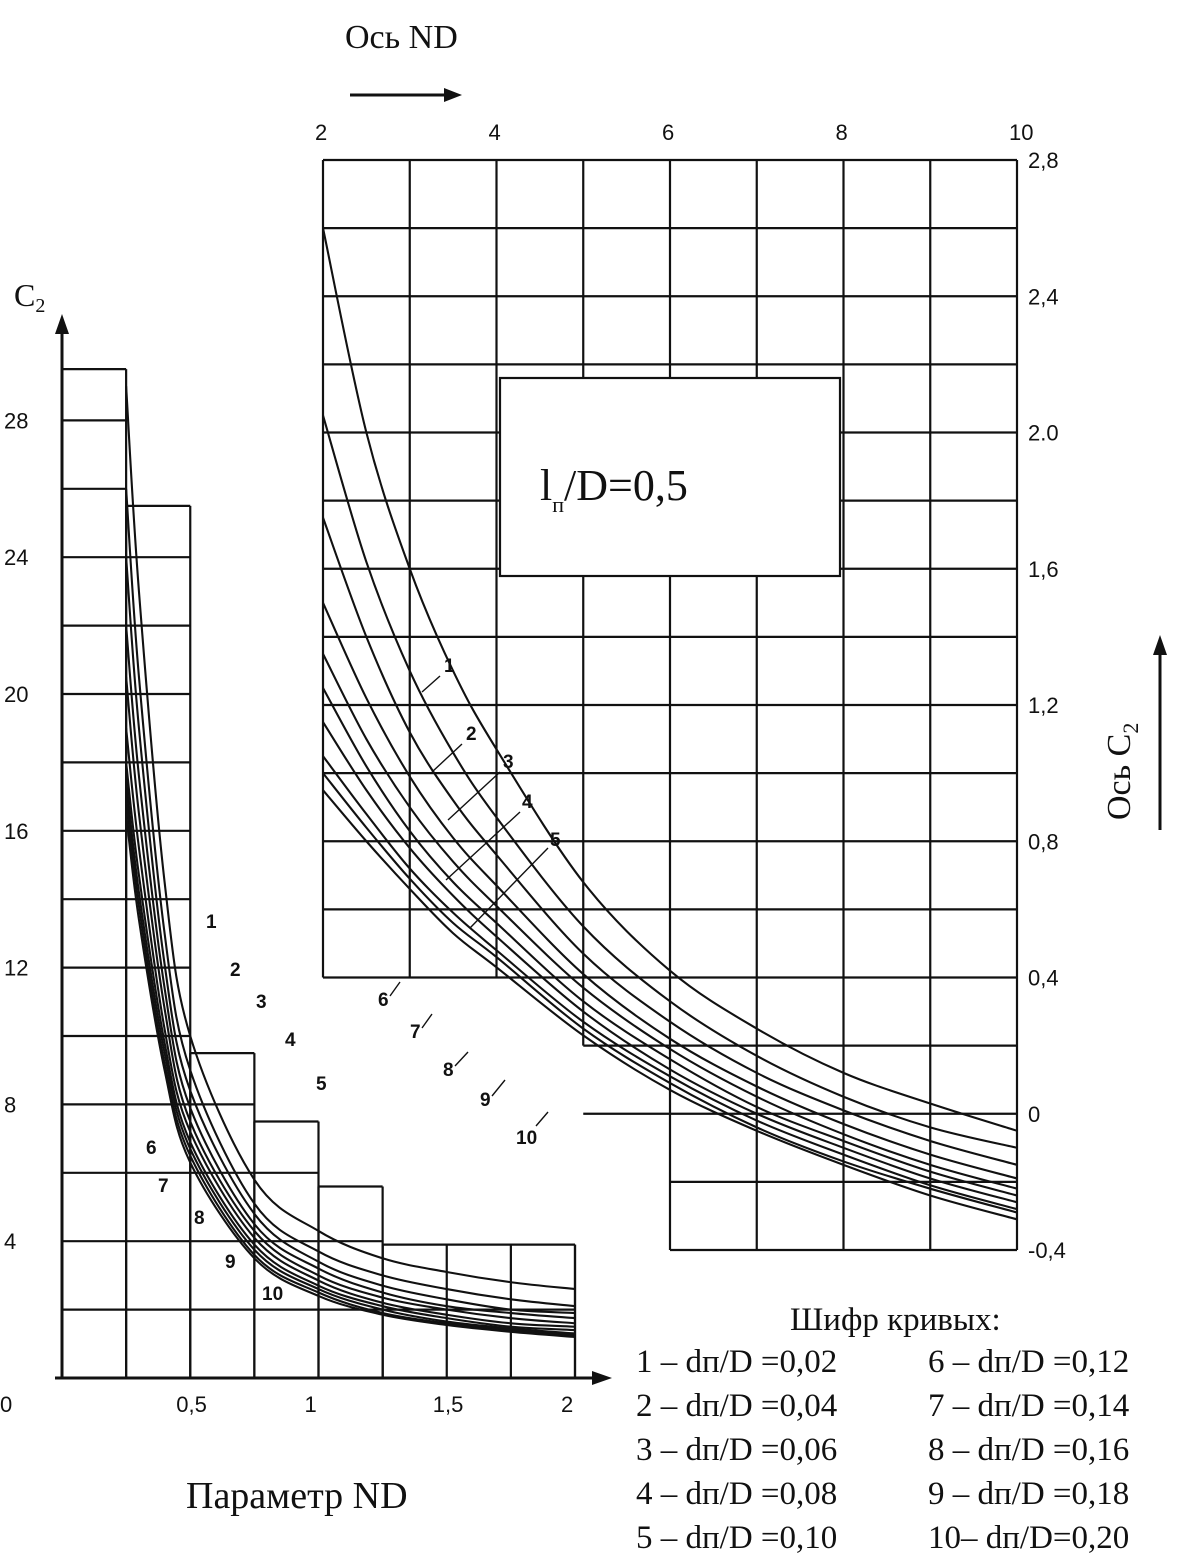  Describe the element at coordinates (1028, 1362) in the screenshot. I see `legend-entry: 6 – dп/D =0,12` at that location.